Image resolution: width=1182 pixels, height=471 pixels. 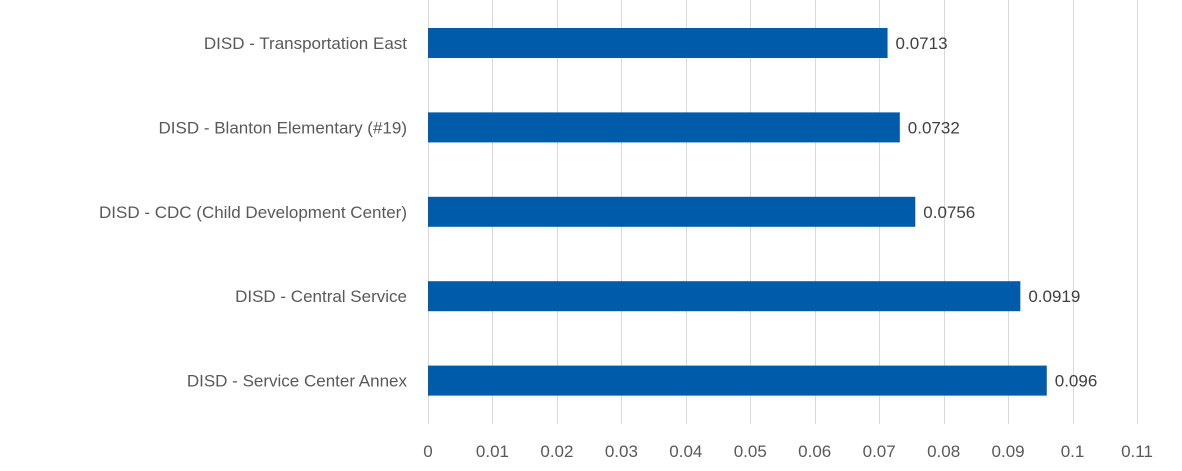 I want to click on x-tick-label: 0.02, so click(x=556, y=451).